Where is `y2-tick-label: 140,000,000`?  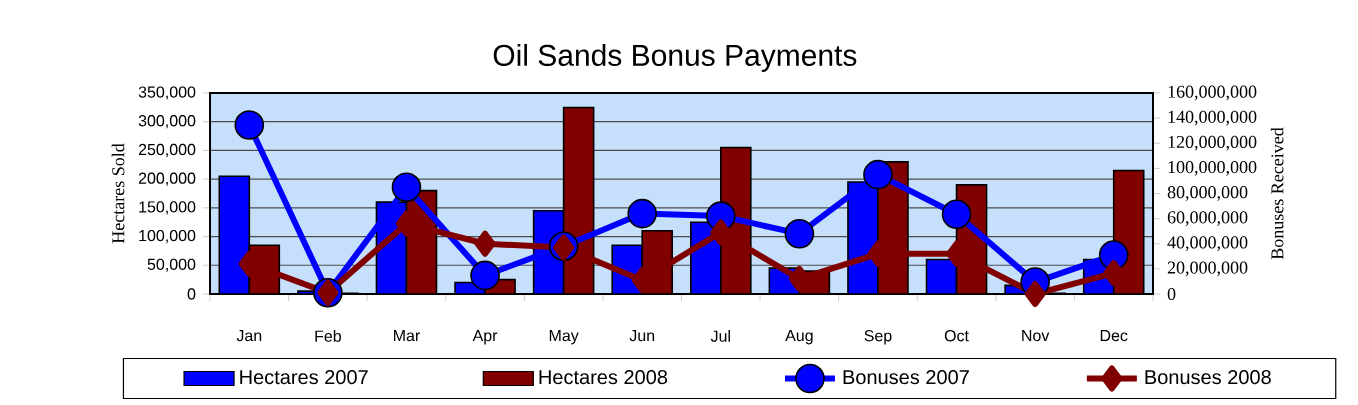
y2-tick-label: 140,000,000 is located at coordinates (1212, 118).